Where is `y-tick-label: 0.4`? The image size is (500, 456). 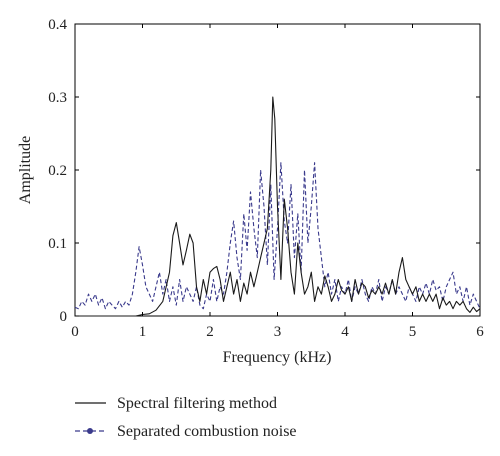 y-tick-label: 0.4 is located at coordinates (57, 25).